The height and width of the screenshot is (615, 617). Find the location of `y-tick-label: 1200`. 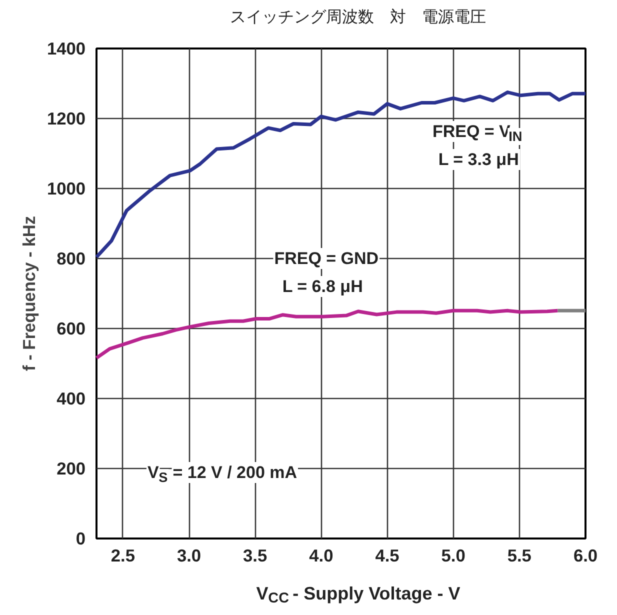

y-tick-label: 1200 is located at coordinates (66, 118).